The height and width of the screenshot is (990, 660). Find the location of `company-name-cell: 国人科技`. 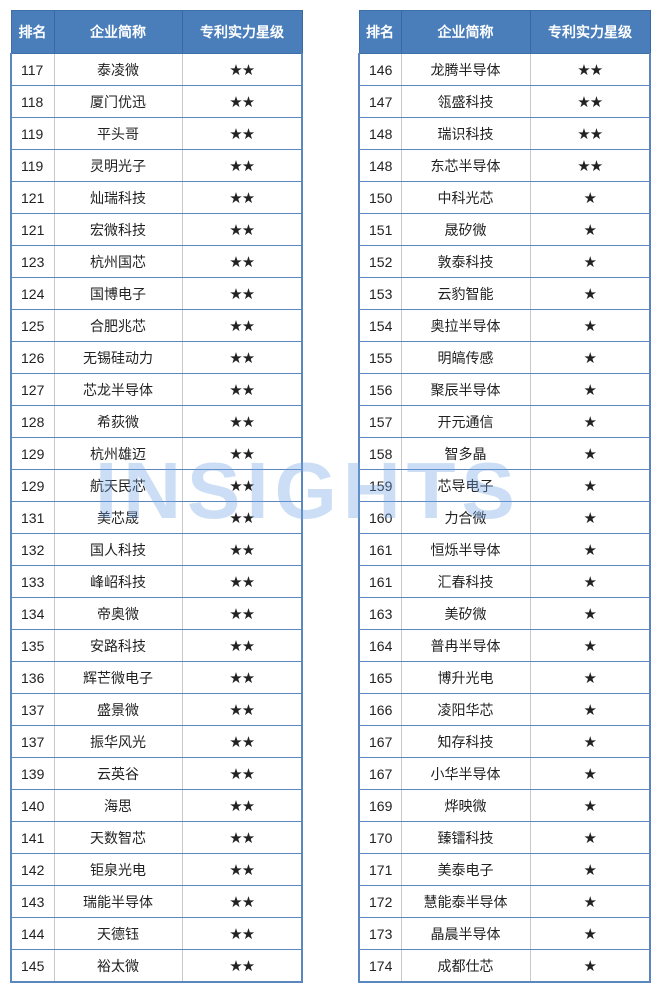

company-name-cell: 国人科技 is located at coordinates (118, 549).